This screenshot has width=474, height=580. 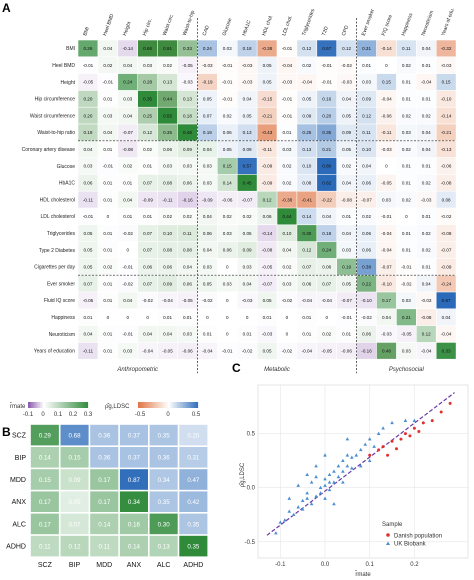 What do you see at coordinates (104, 524) in the screenshot?
I see `cell-value: 0.14` at bounding box center [104, 524].